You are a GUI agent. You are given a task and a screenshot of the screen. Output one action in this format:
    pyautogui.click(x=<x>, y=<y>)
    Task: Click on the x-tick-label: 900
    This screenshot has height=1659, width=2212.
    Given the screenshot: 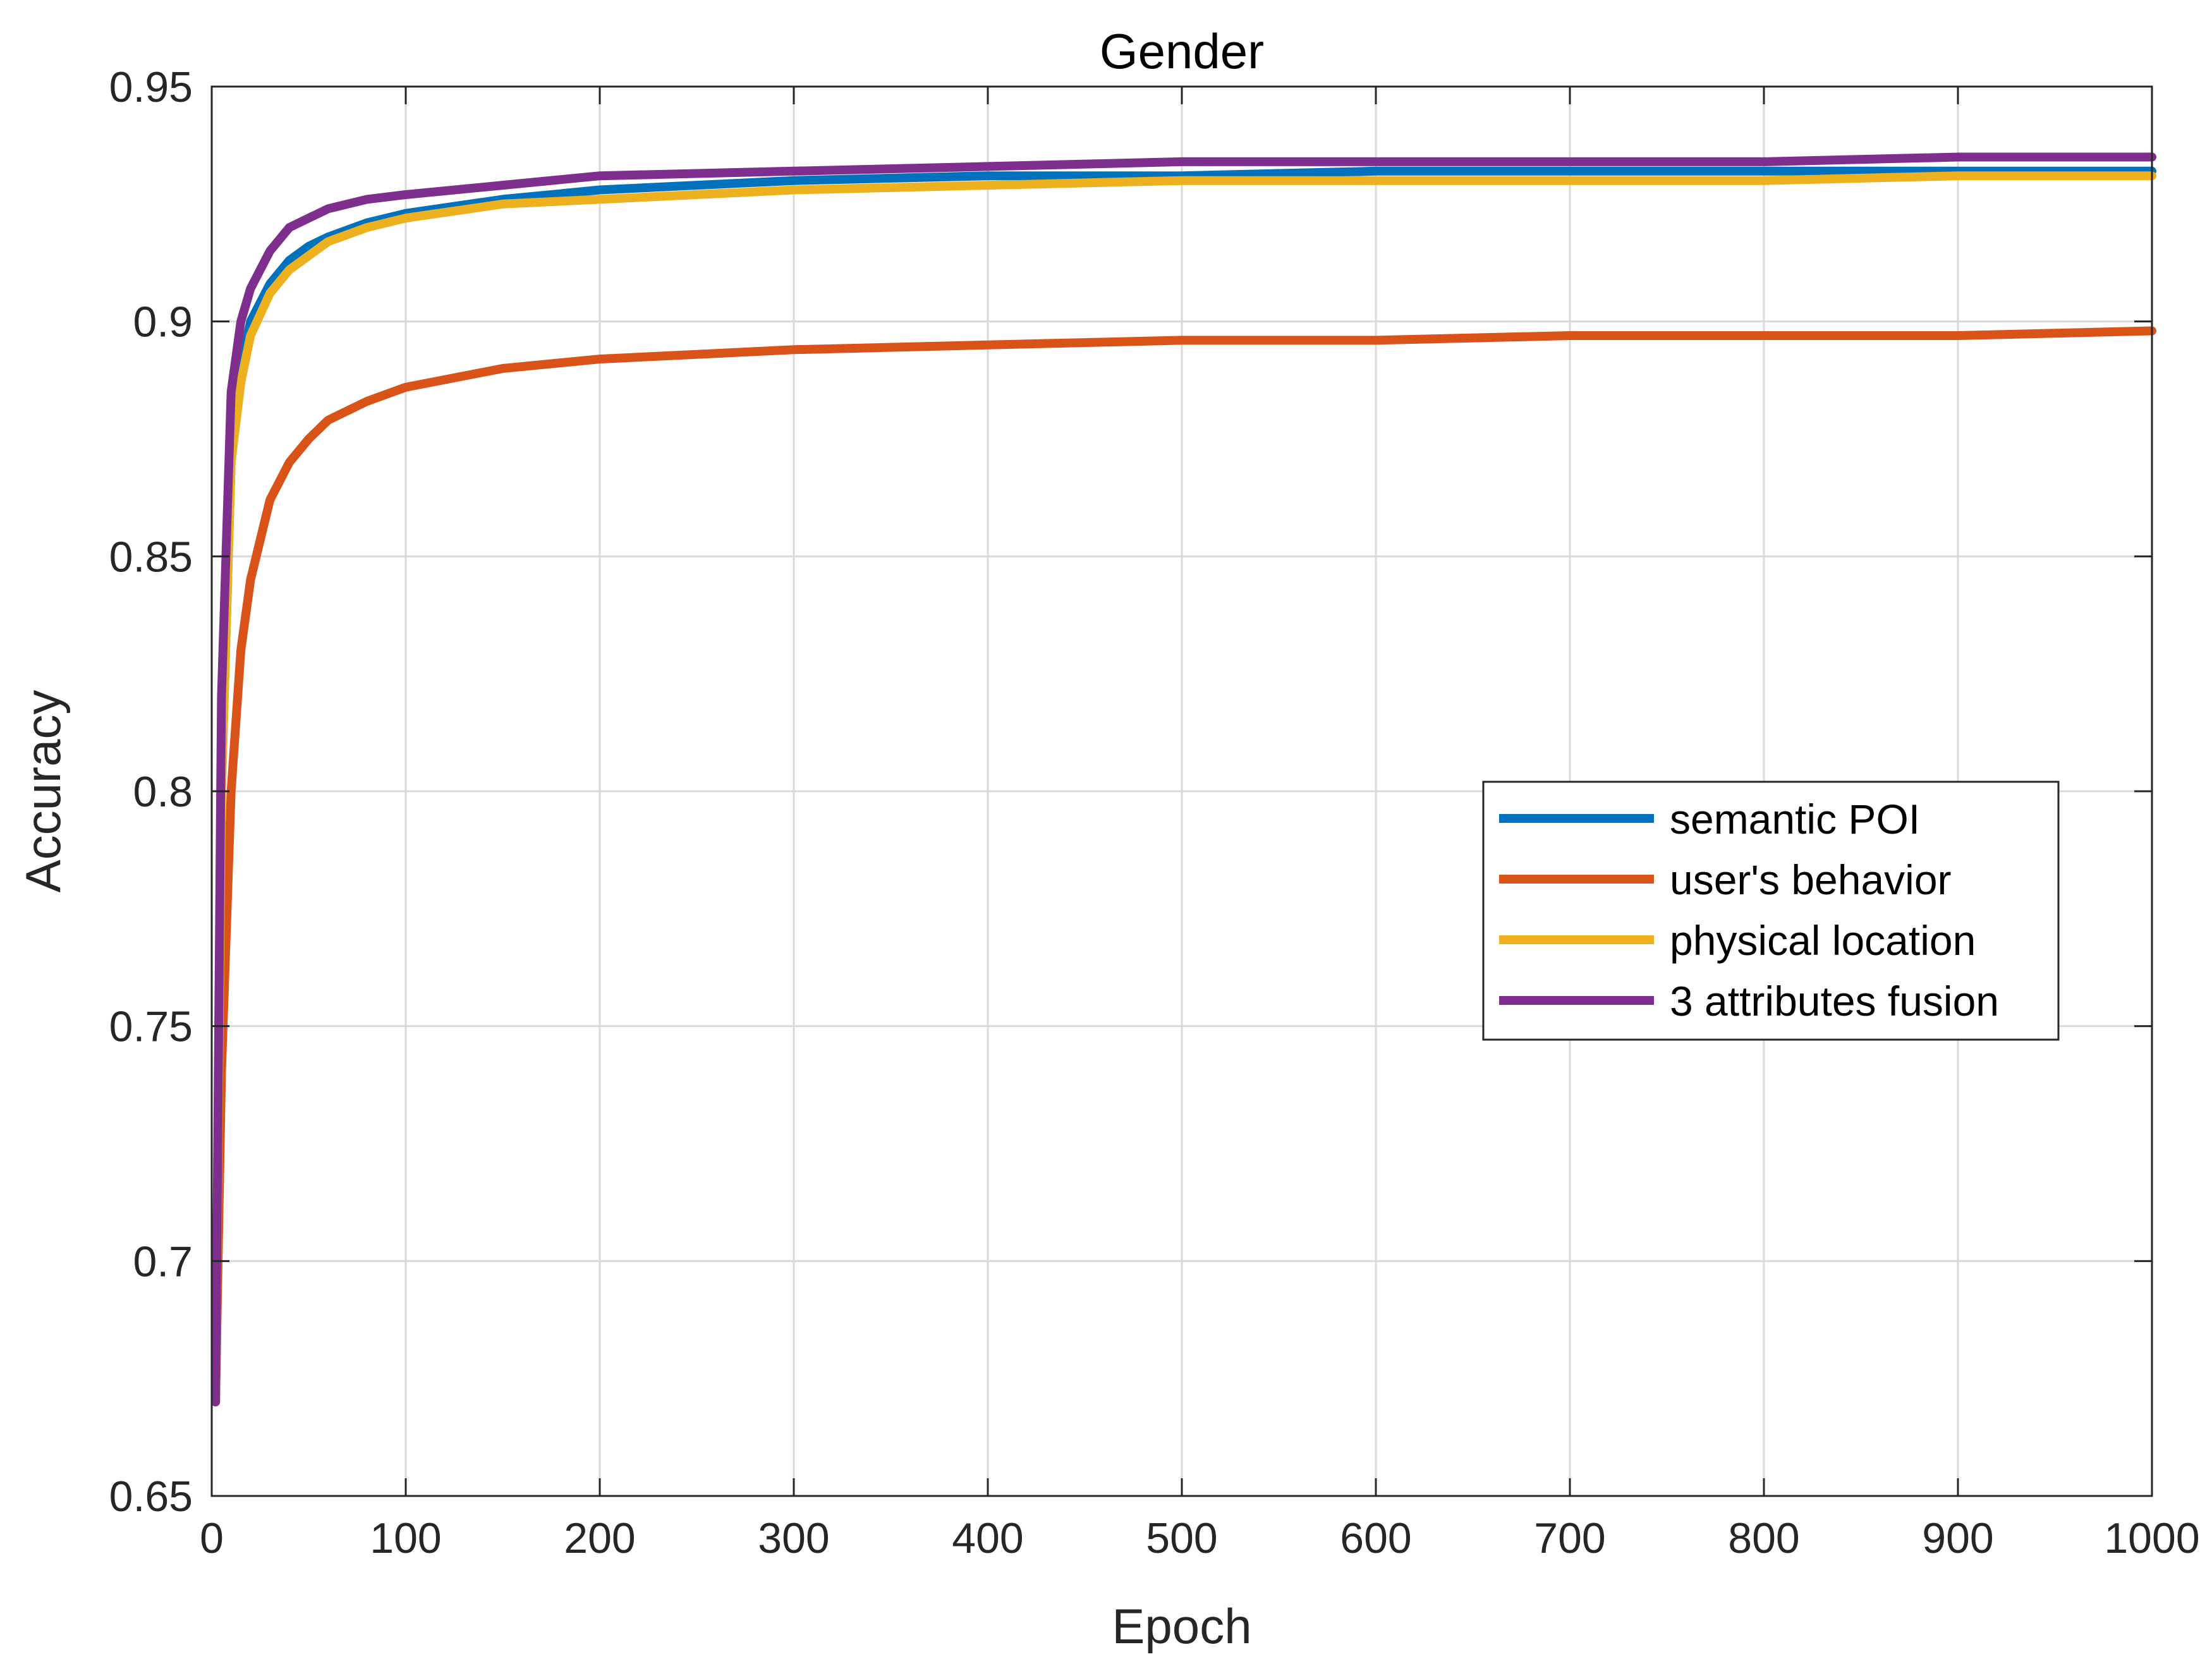 What is the action you would take?
    pyautogui.click(x=1957, y=1538)
    